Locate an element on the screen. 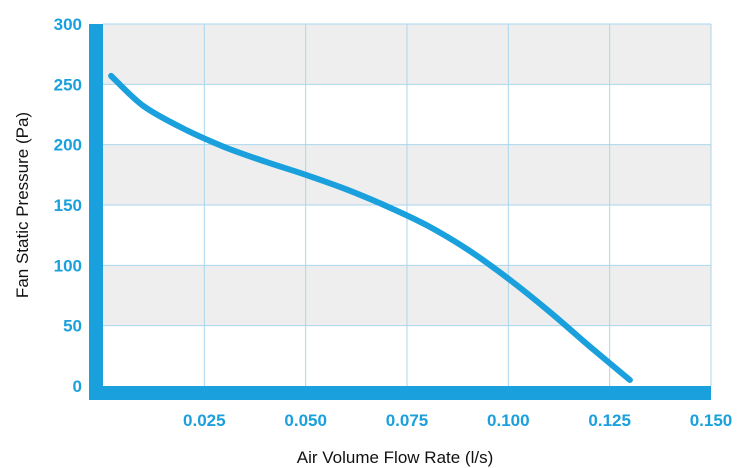 Image resolution: width=748 pixels, height=468 pixels. y-tick-label: 250 is located at coordinates (68, 84).